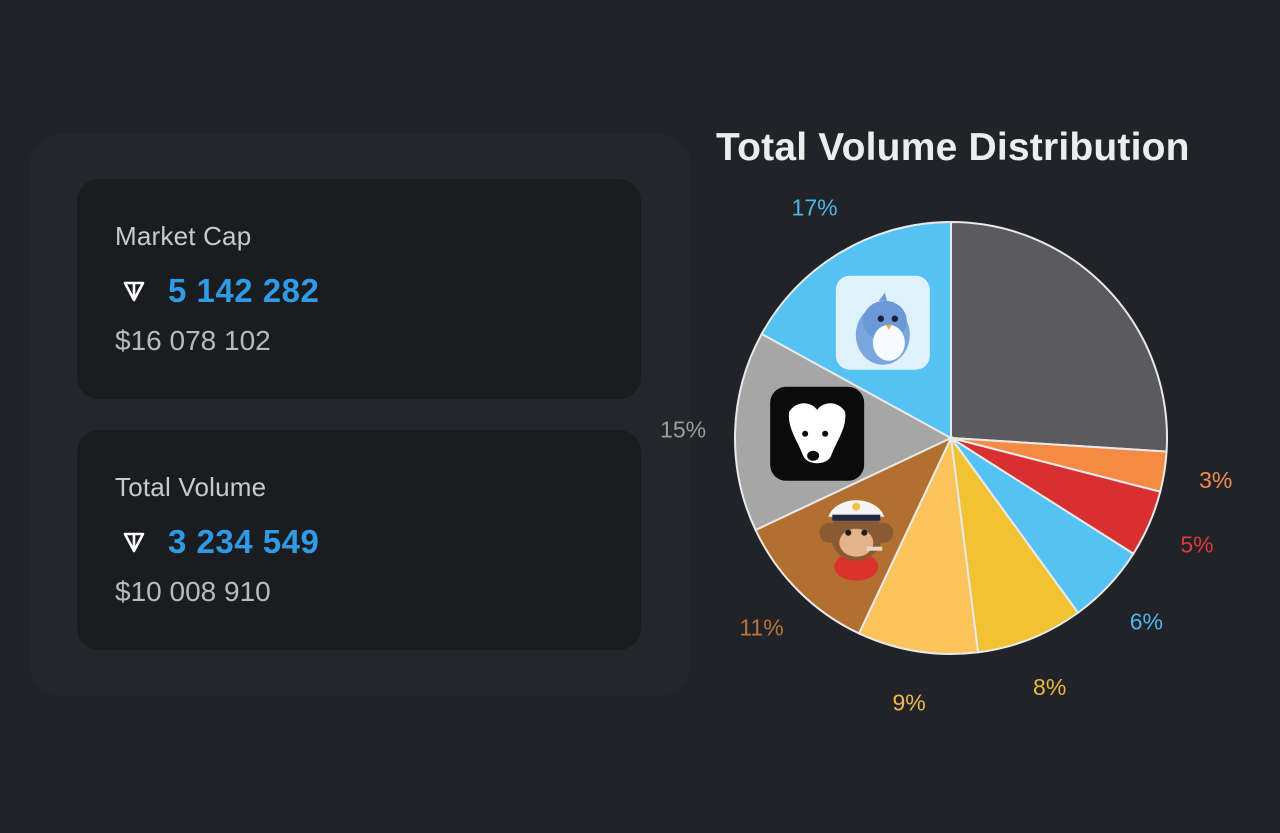  Describe the element at coordinates (359, 540) in the screenshot. I see `total-volume-card: Total Volume 3 234 549 $10 008 910` at that location.